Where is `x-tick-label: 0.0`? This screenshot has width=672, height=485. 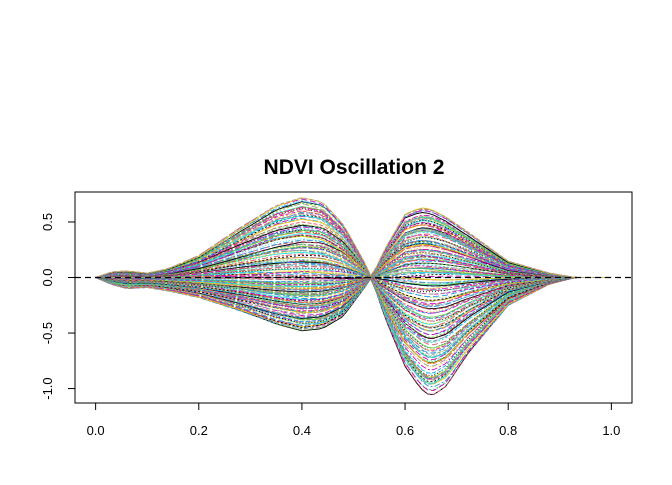
x-tick-label: 0.0 is located at coordinates (96, 430).